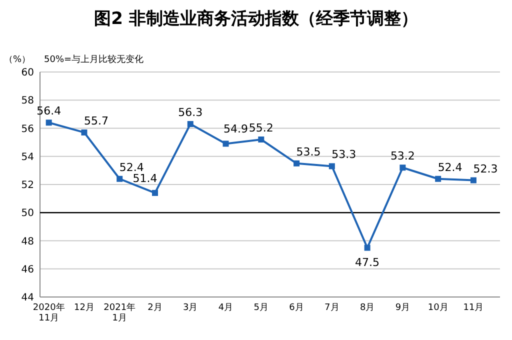  Describe the element at coordinates (344, 155) in the screenshot. I see `data-label: 53.3` at that location.